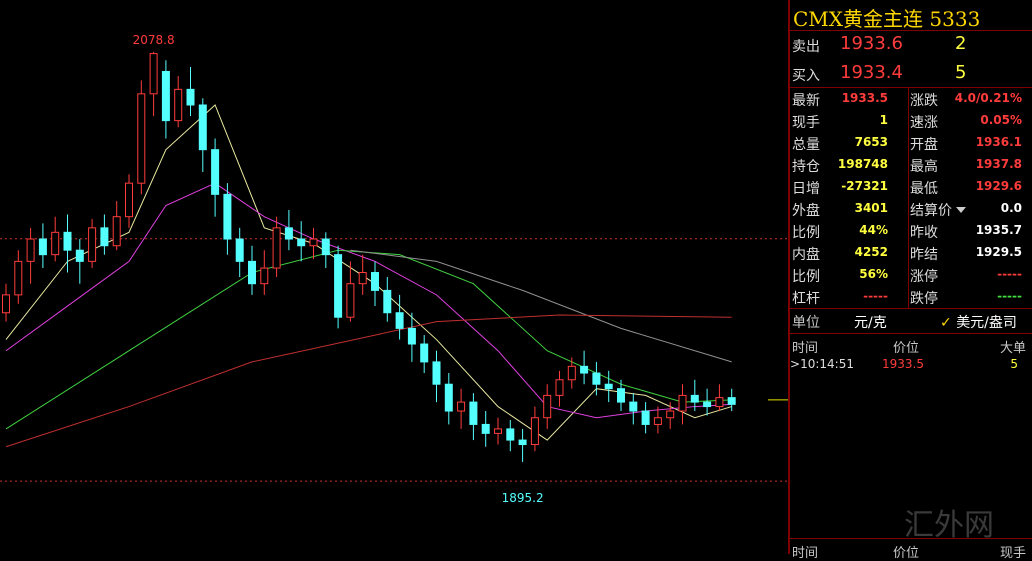 Image resolution: width=1032 pixels, height=561 pixels. What do you see at coordinates (858, 19) in the screenshot?
I see `title-name: CMX黄金主连` at bounding box center [858, 19].